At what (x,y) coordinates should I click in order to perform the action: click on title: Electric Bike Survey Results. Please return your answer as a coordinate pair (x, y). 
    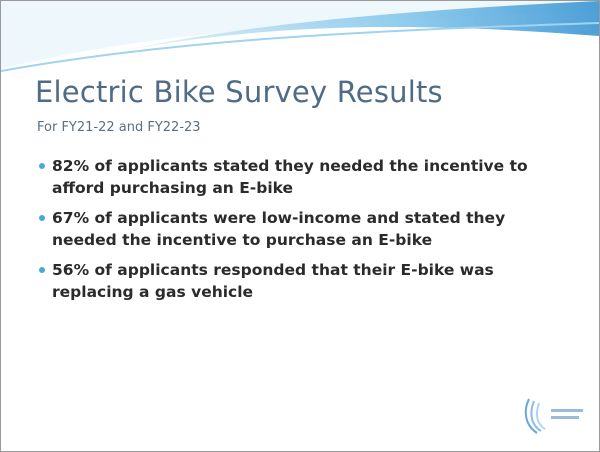
    Looking at the image, I should click on (239, 92).